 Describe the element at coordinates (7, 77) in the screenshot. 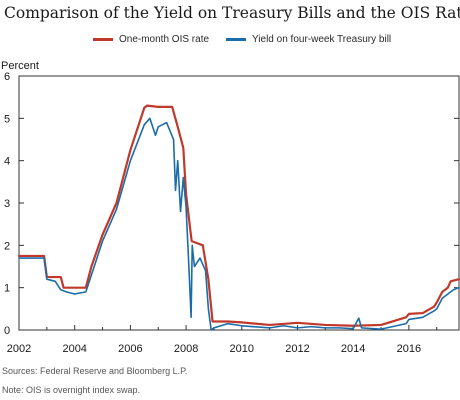

I see `y-tick-label: 6` at that location.